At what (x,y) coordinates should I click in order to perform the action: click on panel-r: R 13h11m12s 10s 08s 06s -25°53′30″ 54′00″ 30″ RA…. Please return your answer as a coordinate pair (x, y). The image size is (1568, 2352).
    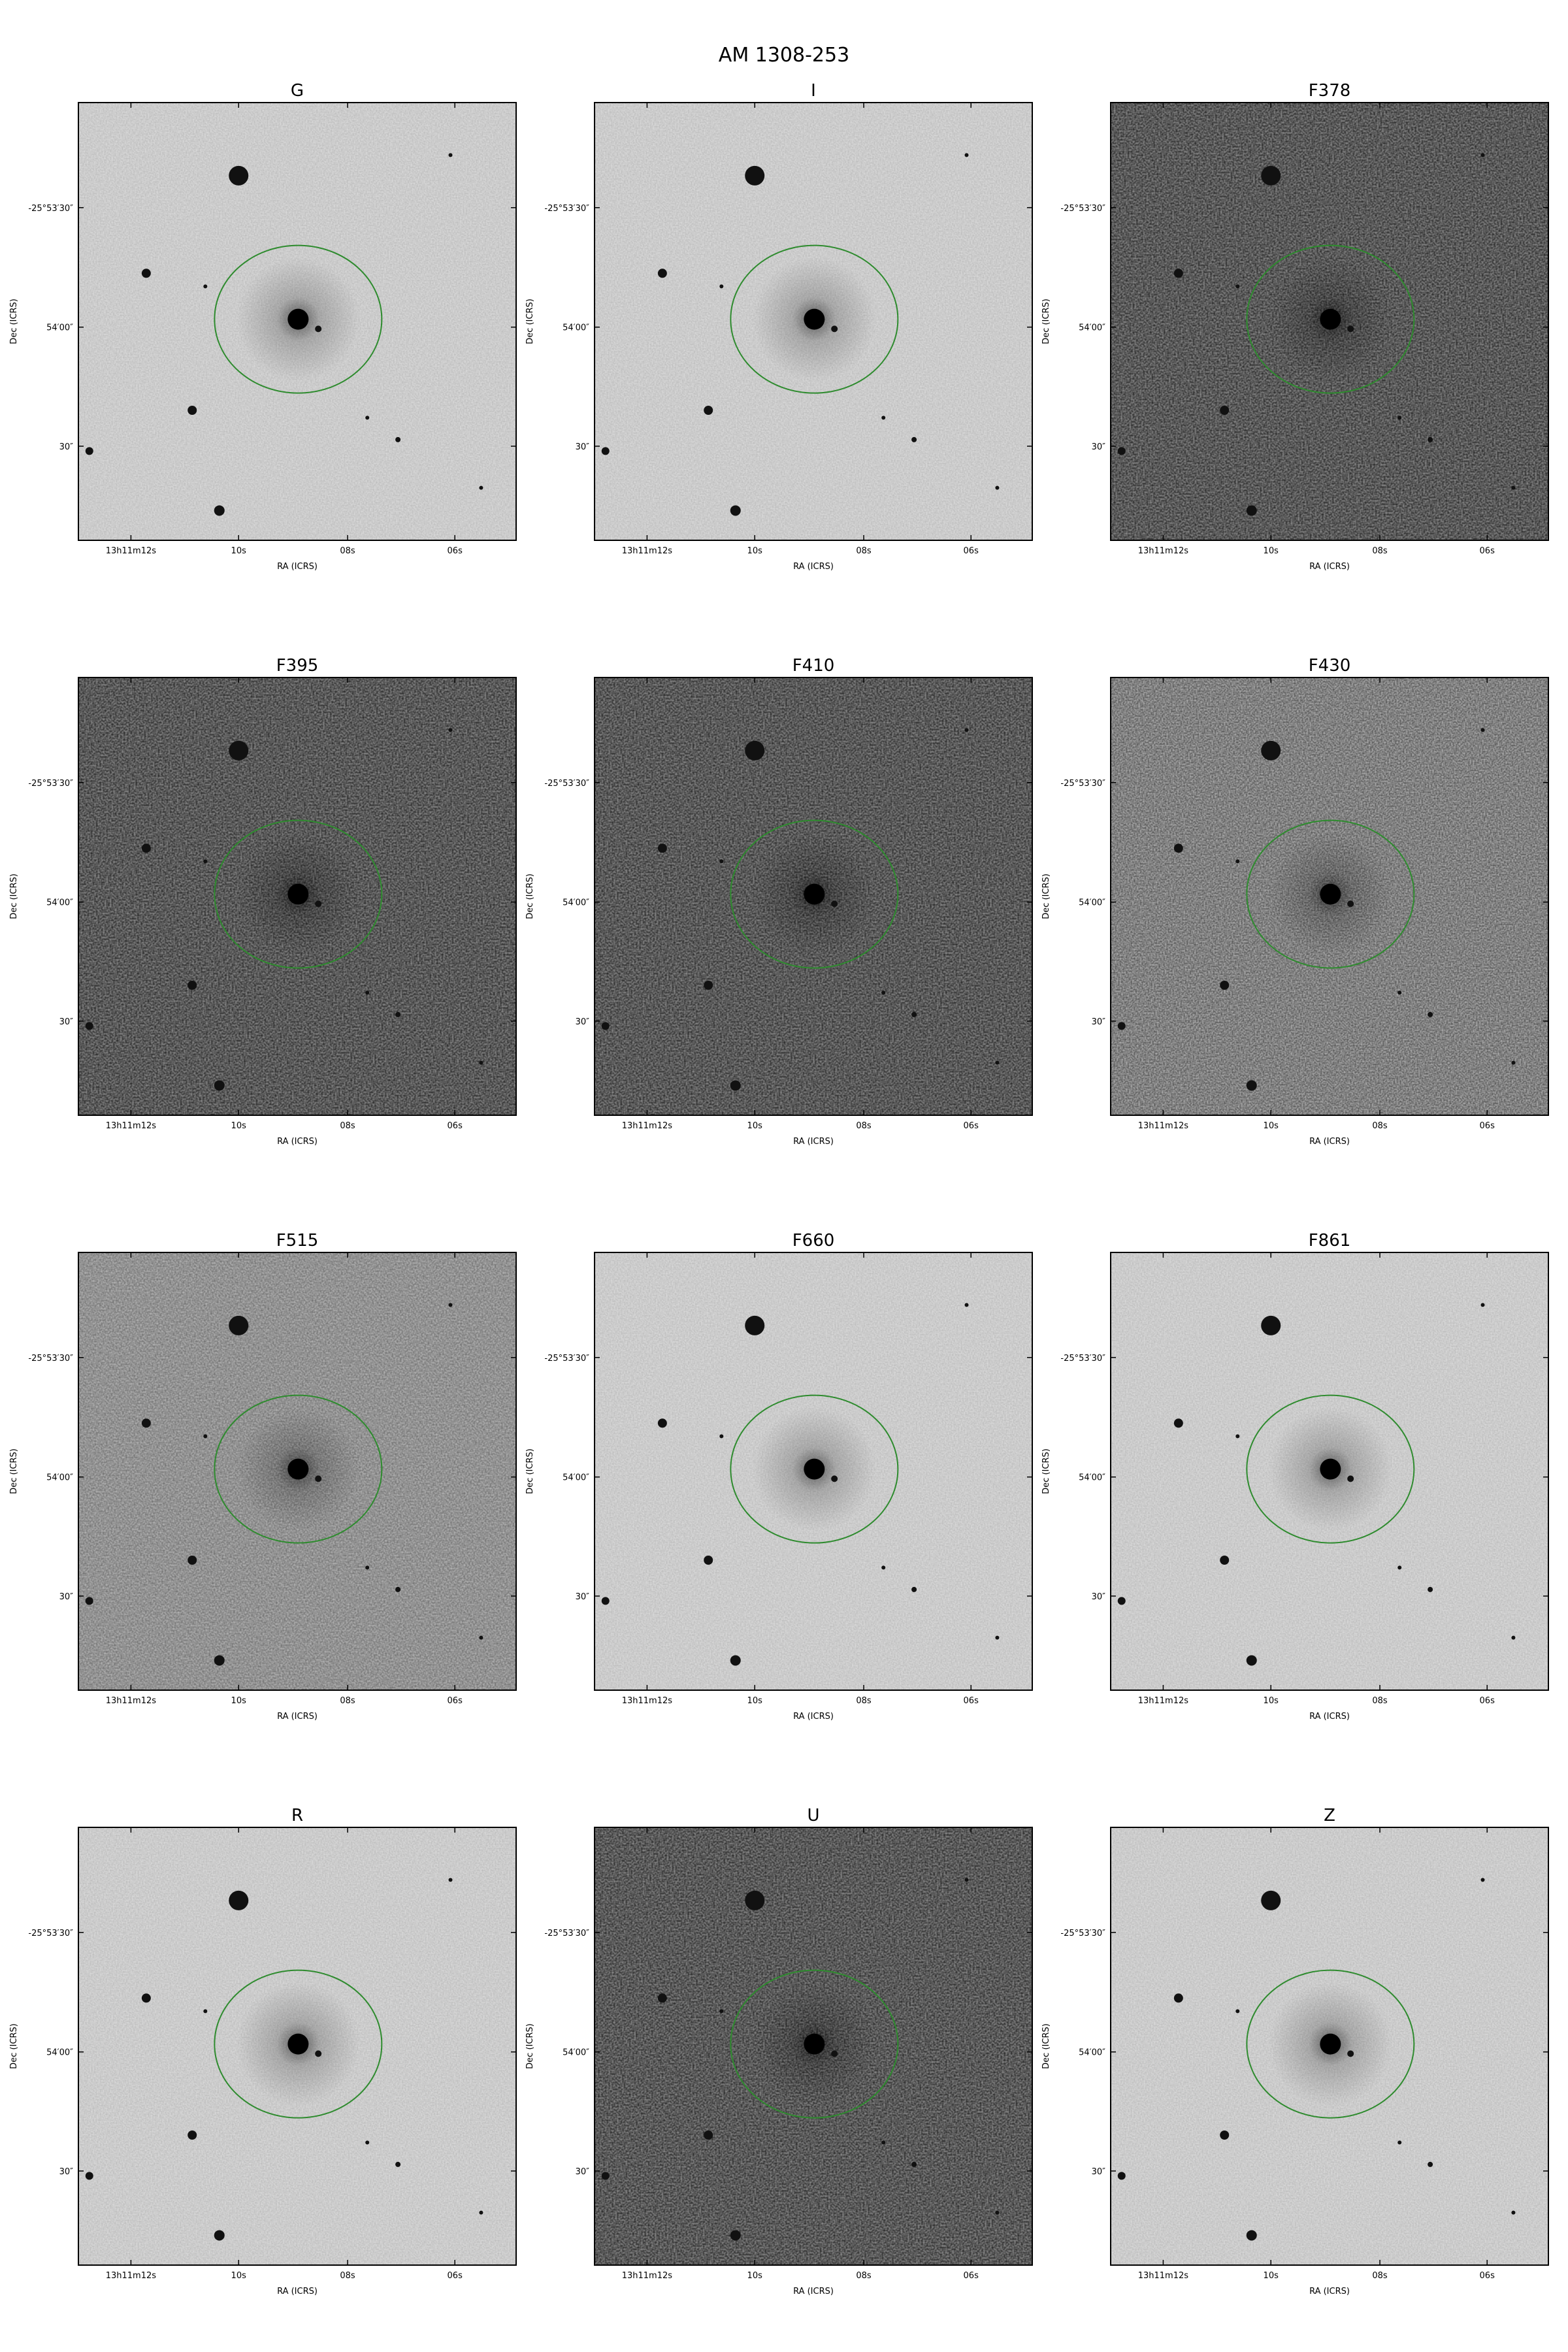
    Looking at the image, I should click on (263, 2051).